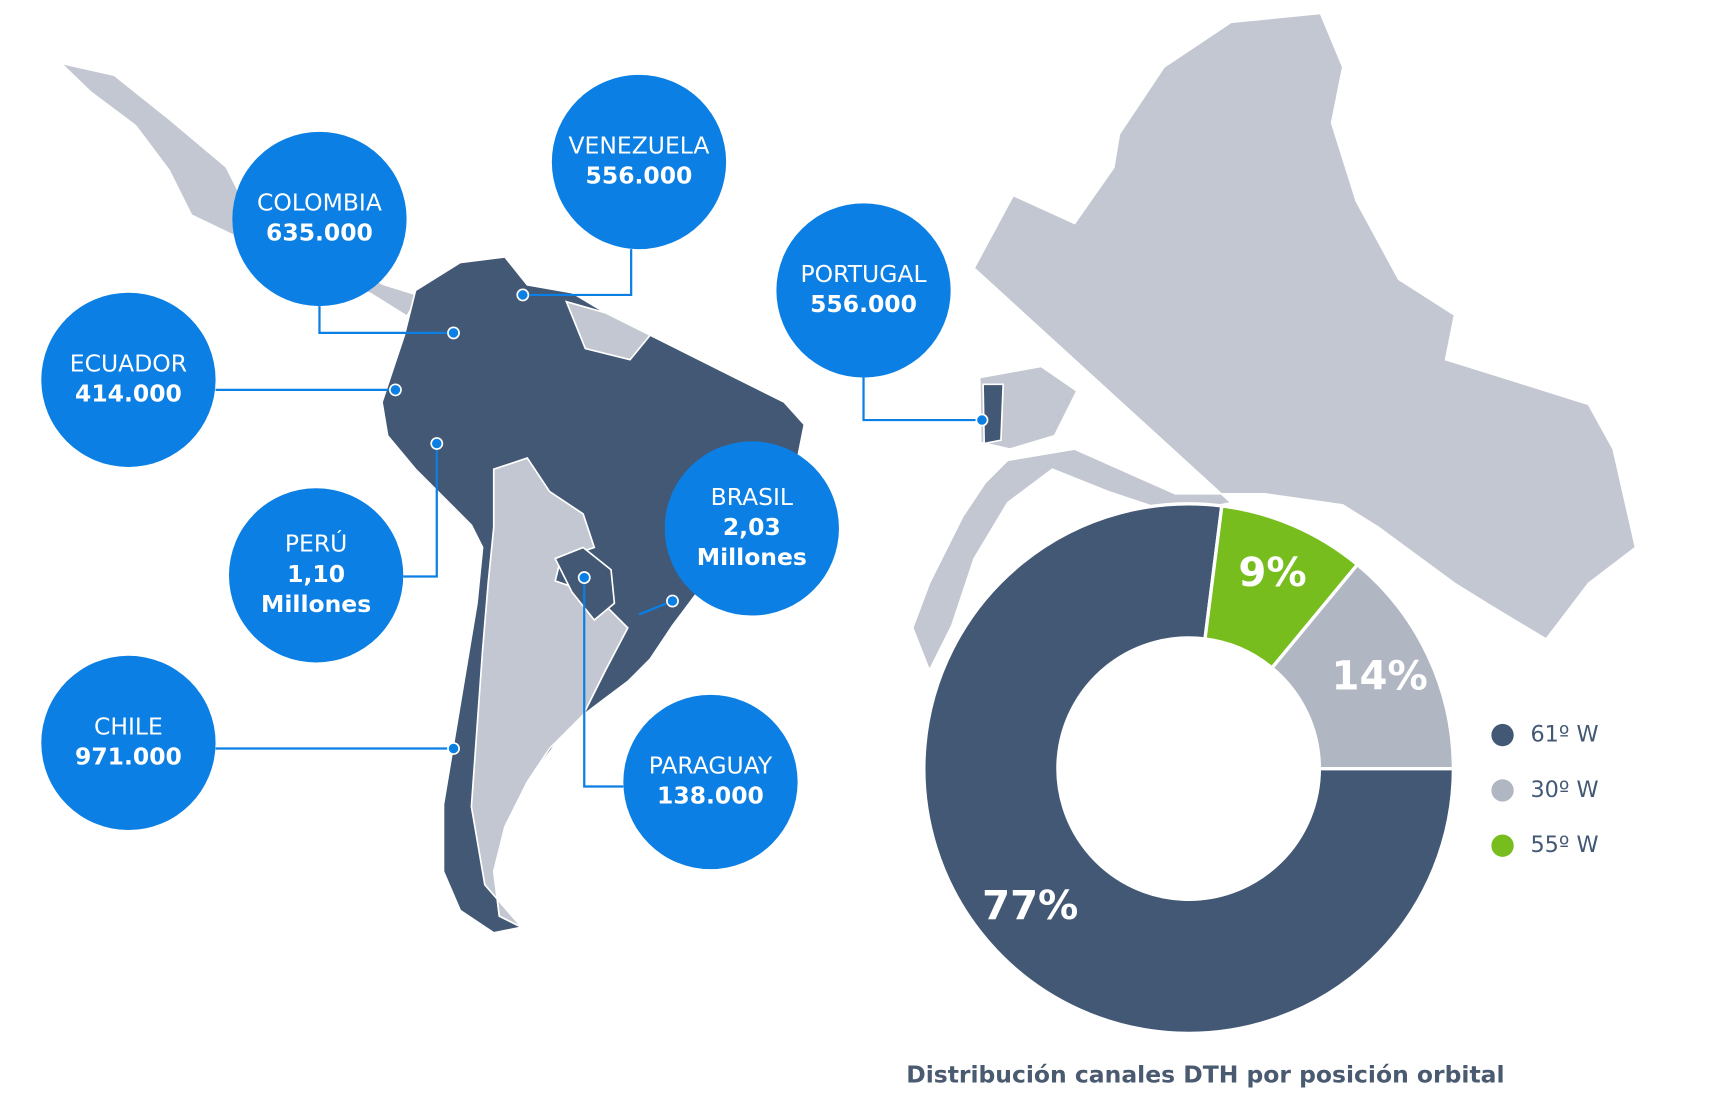  What do you see at coordinates (752, 497) in the screenshot?
I see `country-name: BRASIL` at bounding box center [752, 497].